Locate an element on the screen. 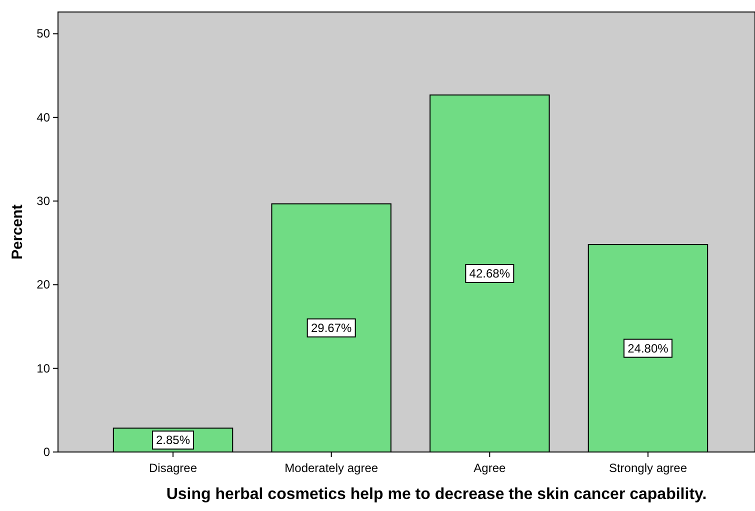  y-tick-label: 20 is located at coordinates (43, 285).